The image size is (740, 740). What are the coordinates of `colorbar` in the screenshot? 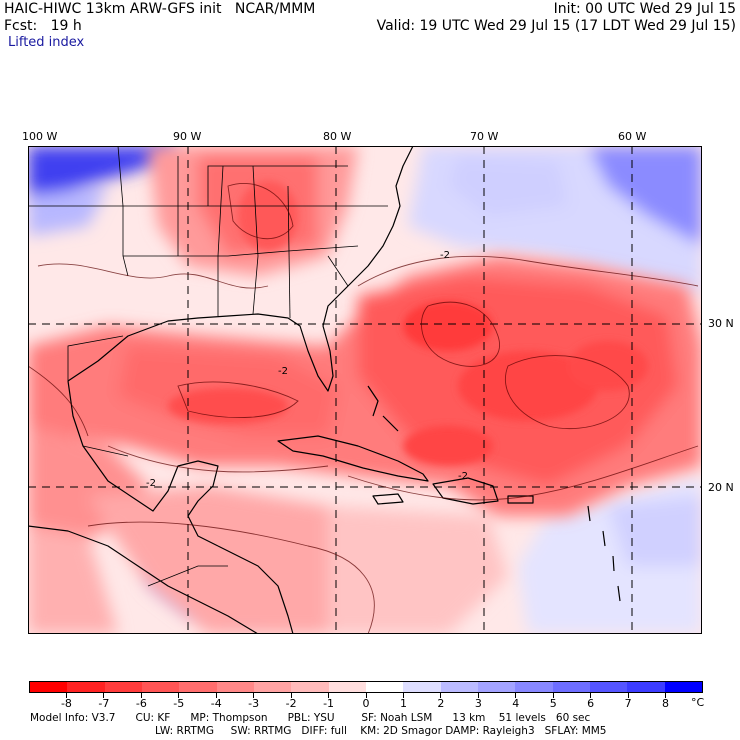 It's located at (366, 687).